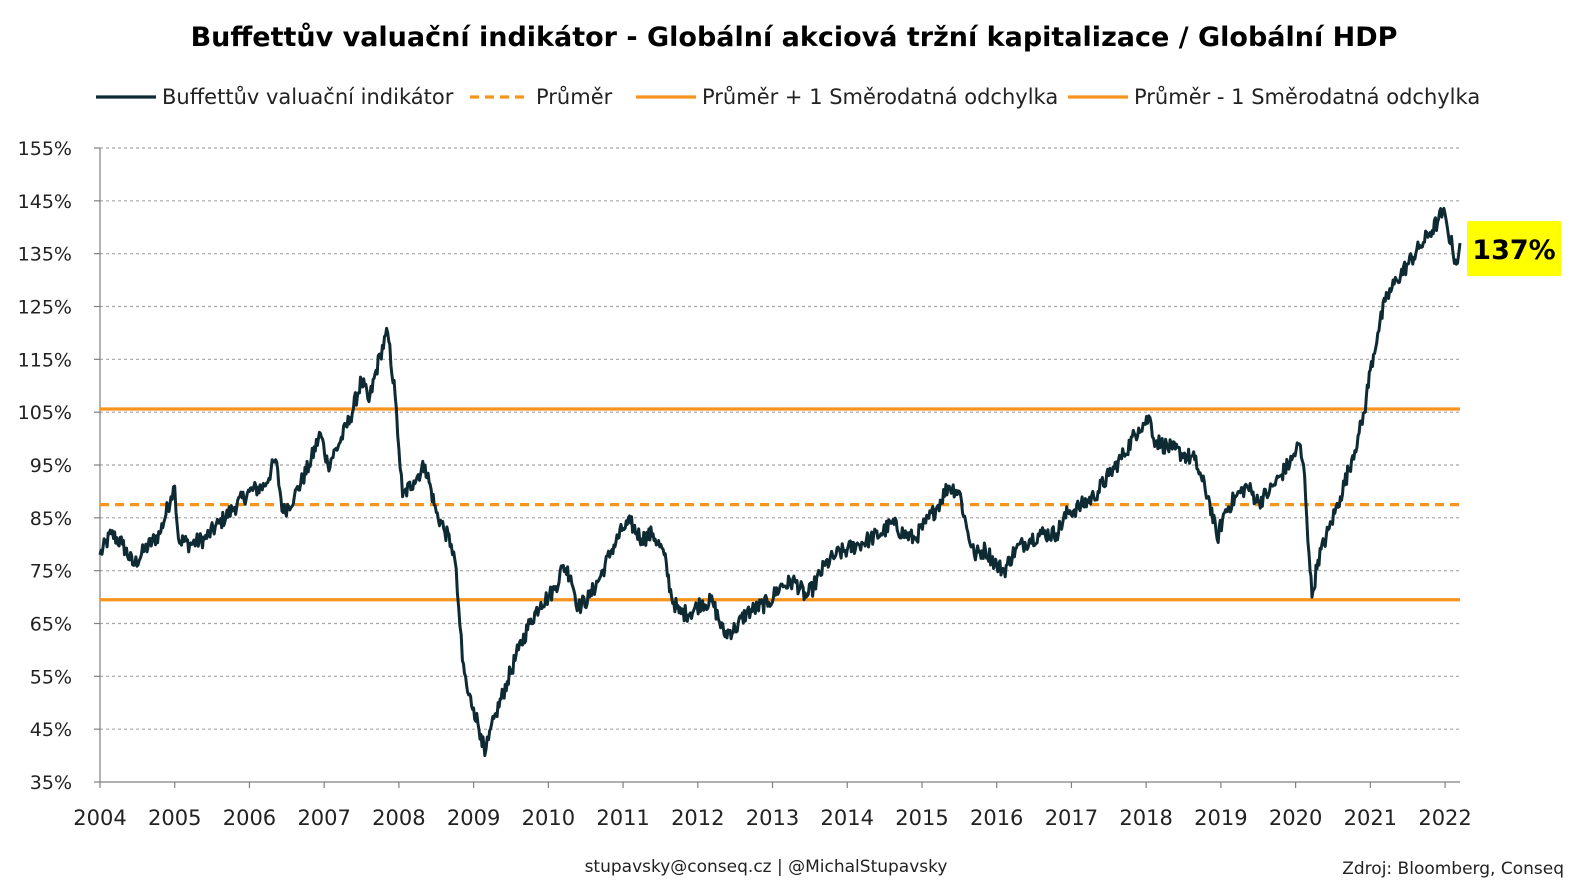  I want to click on legend-label: Průměr, so click(574, 97).